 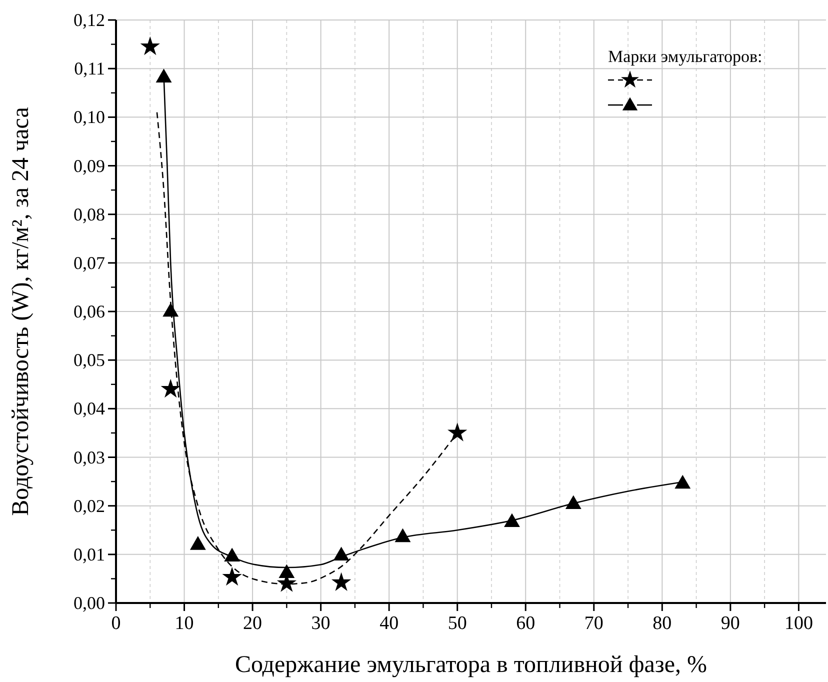 What do you see at coordinates (89, 603) in the screenshot?
I see `y-tick-label: 0,00` at bounding box center [89, 603].